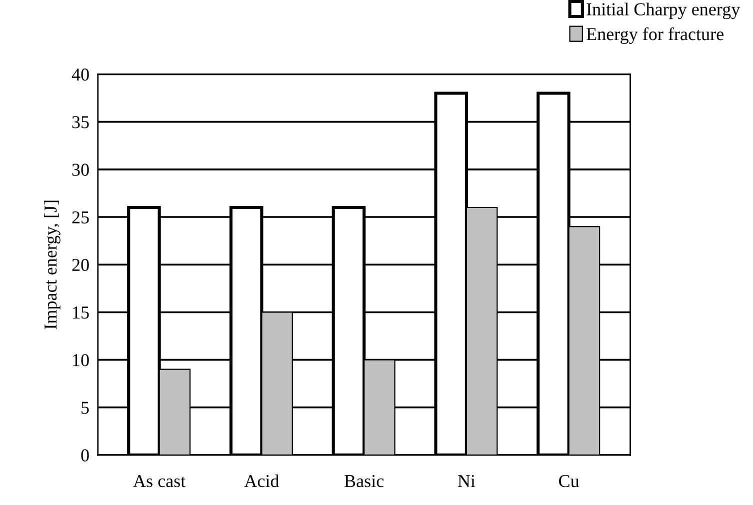 This screenshot has width=753, height=505. Describe the element at coordinates (569, 481) in the screenshot. I see `x-tick-label: Cu` at that location.